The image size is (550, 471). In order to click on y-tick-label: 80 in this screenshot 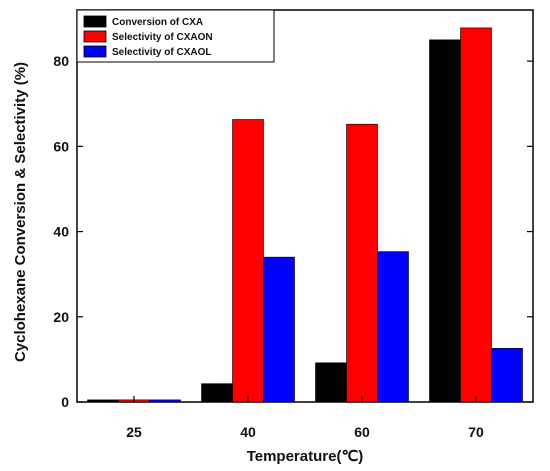, I will do `click(61, 61)`.